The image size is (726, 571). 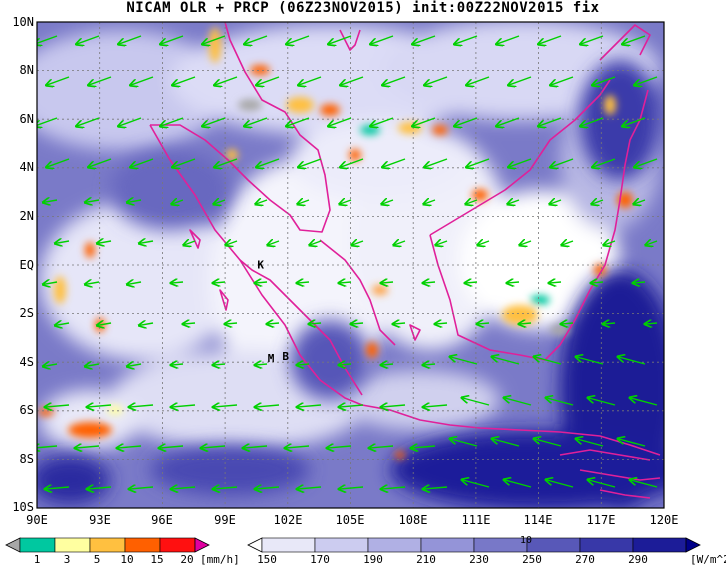 What do you see at coordinates (538, 520) in the screenshot?
I see `lon-tick: 114E` at bounding box center [538, 520].